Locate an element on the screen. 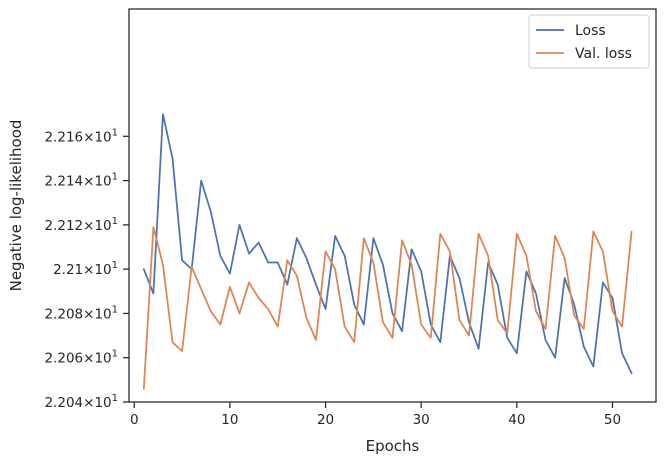 The height and width of the screenshot is (463, 666). y-tick-label: 2.206×10¹ is located at coordinates (81, 358).